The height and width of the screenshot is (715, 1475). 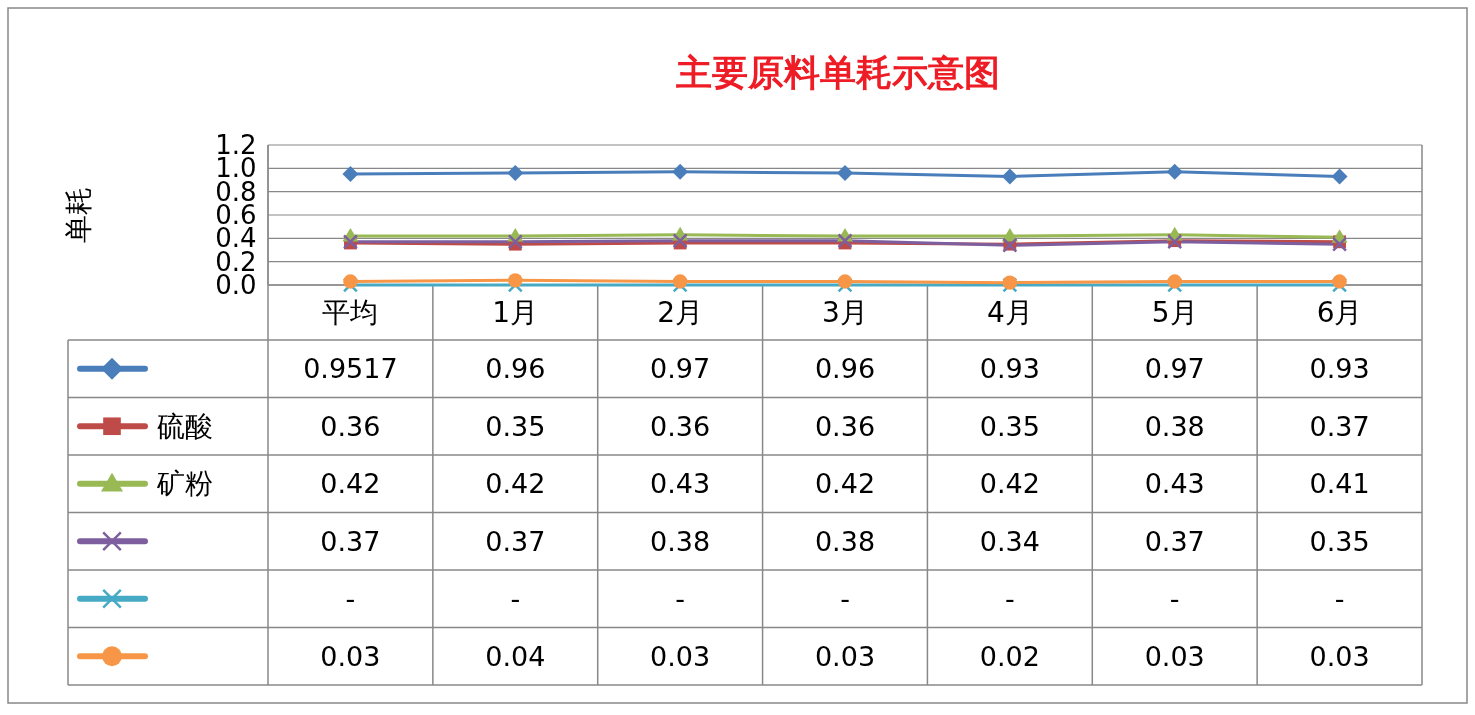 What do you see at coordinates (1339, 312) in the screenshot?
I see `x-tick-label: 6月` at bounding box center [1339, 312].